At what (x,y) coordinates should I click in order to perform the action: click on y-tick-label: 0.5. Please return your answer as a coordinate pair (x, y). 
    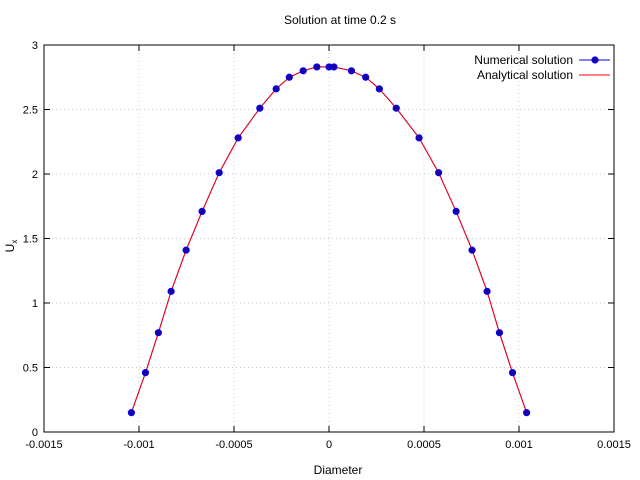
    Looking at the image, I should click on (30, 369).